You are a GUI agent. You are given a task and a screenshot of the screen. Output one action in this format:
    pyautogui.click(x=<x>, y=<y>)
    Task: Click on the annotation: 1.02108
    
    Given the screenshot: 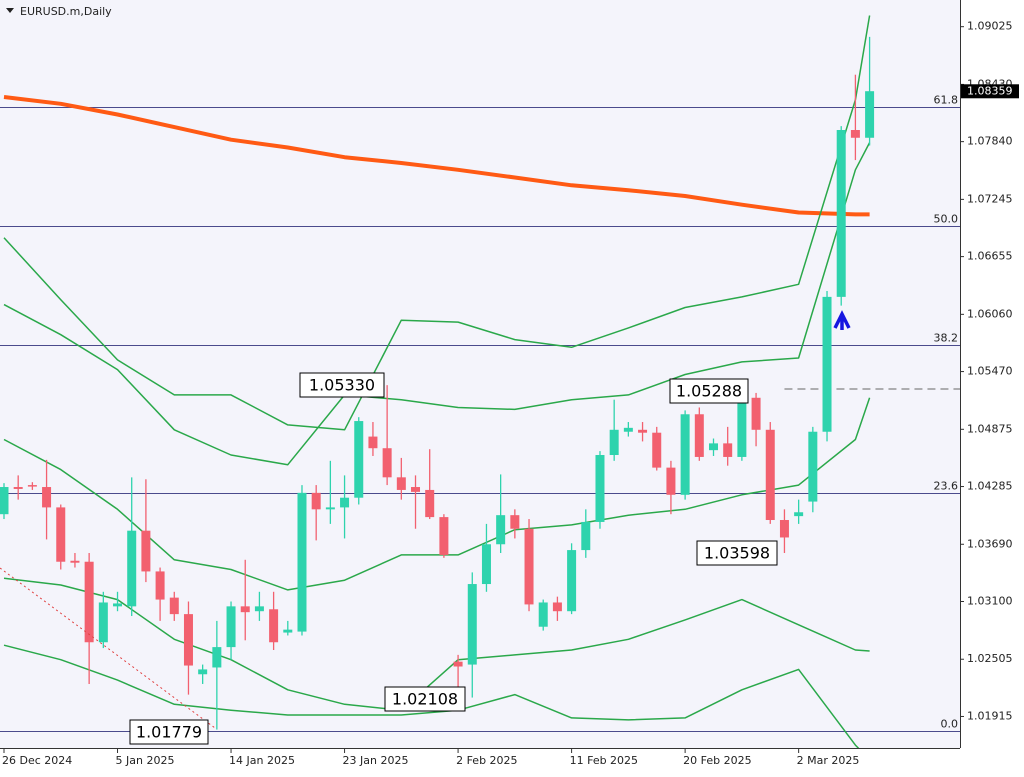 What is the action you would take?
    pyautogui.click(x=425, y=699)
    